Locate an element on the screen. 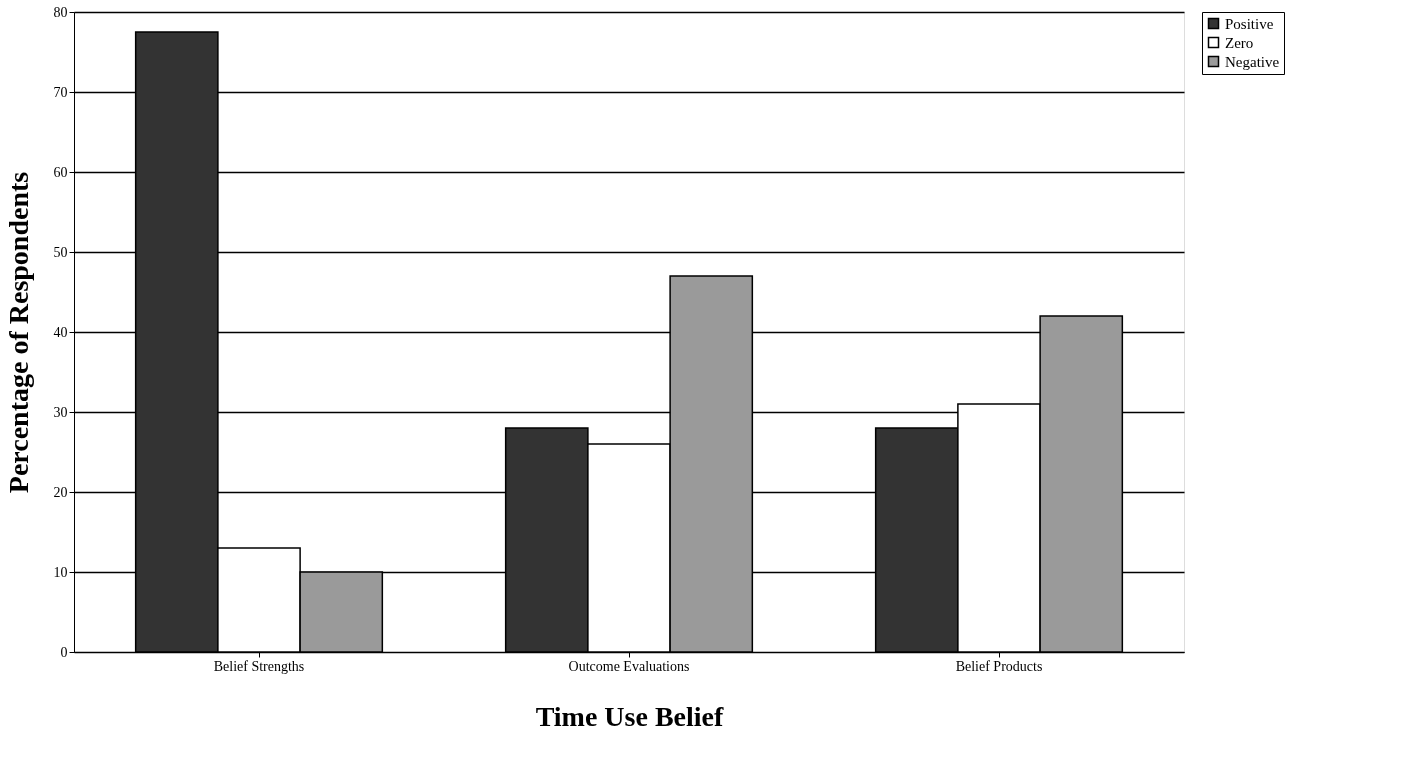 Image resolution: width=1406 pixels, height=773 pixels. y-tick-label: 70 is located at coordinates (60, 92).